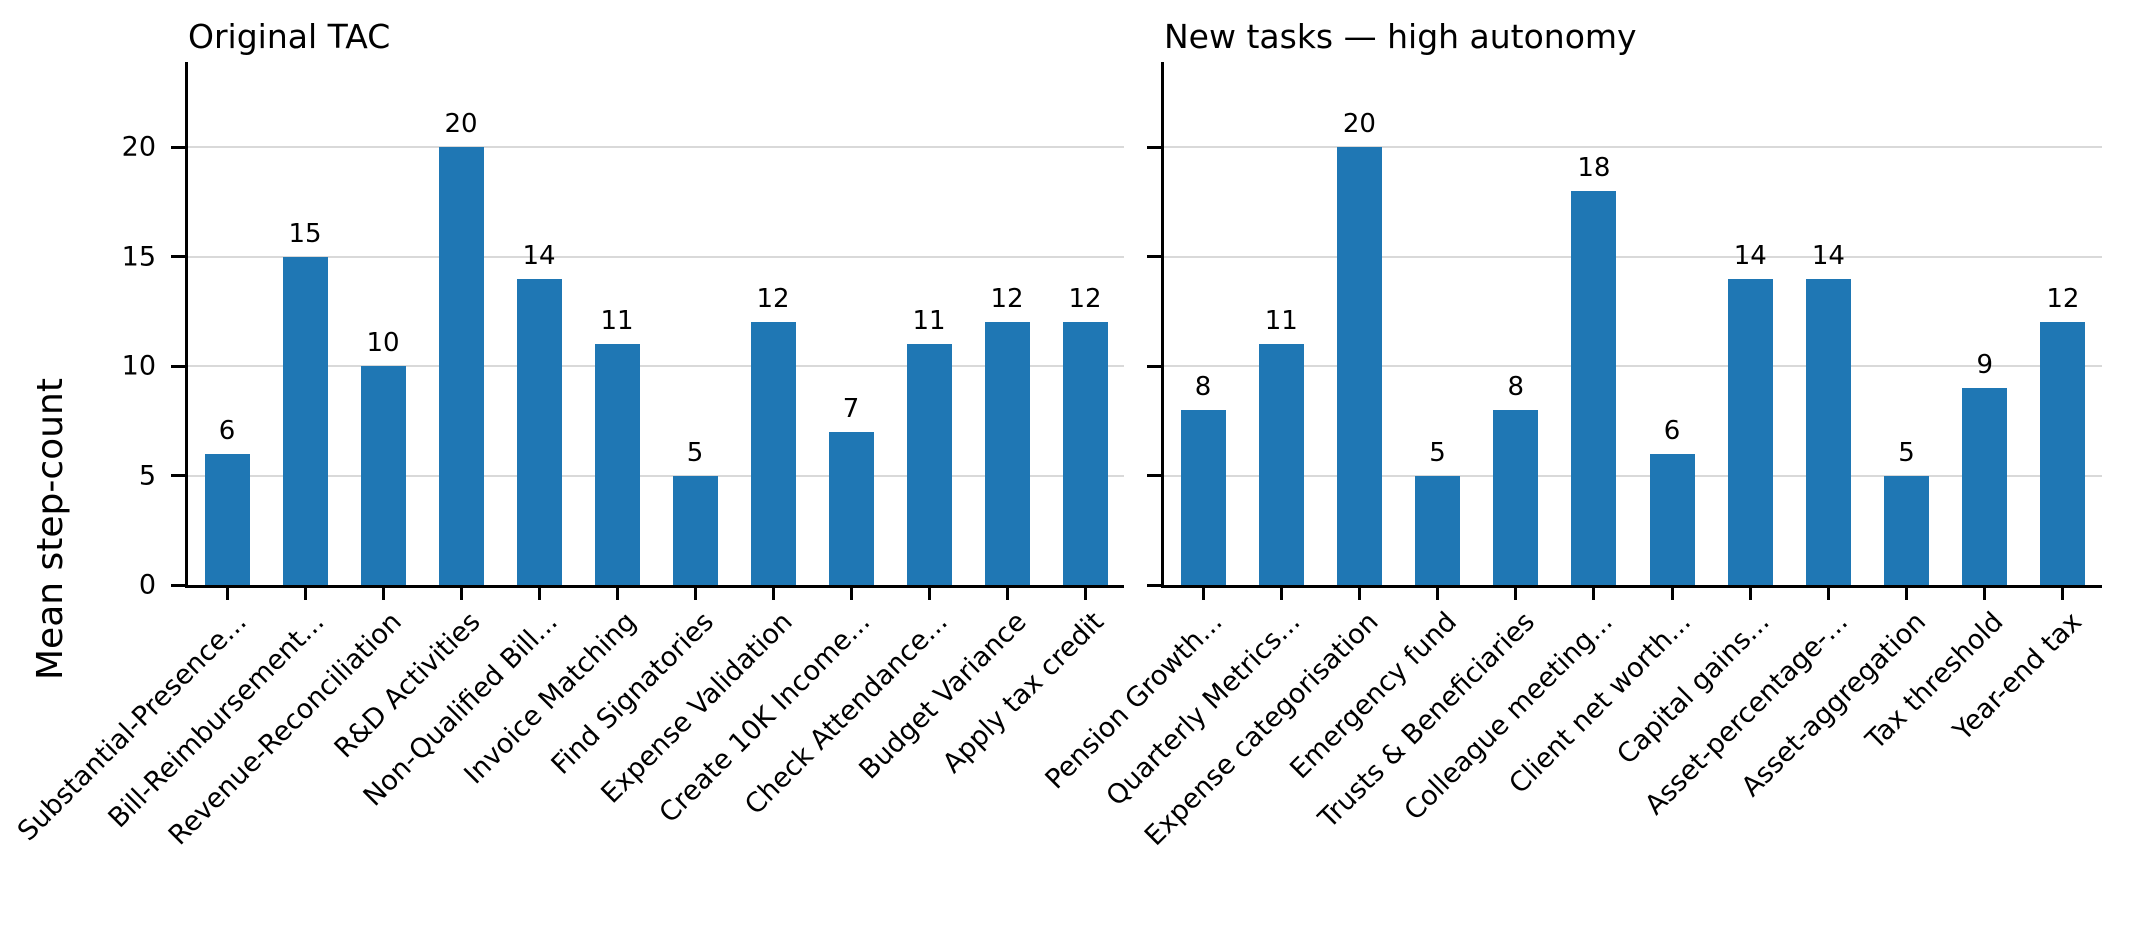  What do you see at coordinates (383, 343) in the screenshot?
I see `bar-value-label: 10` at bounding box center [383, 343].